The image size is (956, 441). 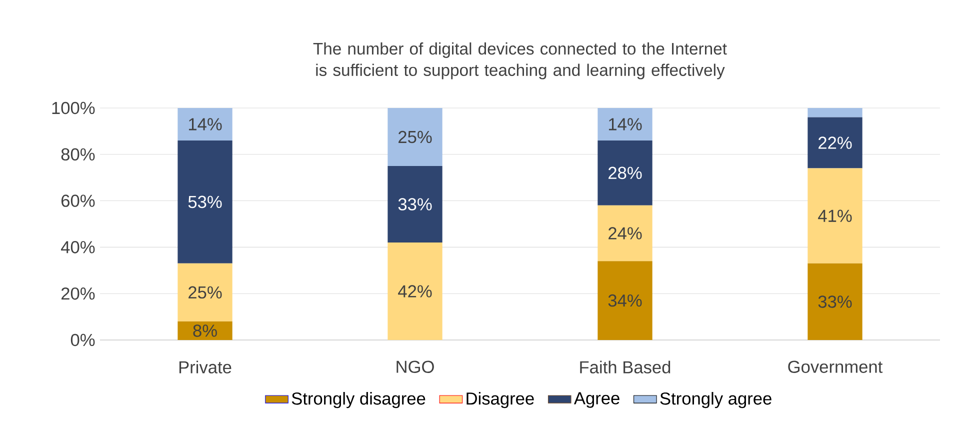 What do you see at coordinates (73, 108) in the screenshot?
I see `y-tick-label: 100%` at bounding box center [73, 108].